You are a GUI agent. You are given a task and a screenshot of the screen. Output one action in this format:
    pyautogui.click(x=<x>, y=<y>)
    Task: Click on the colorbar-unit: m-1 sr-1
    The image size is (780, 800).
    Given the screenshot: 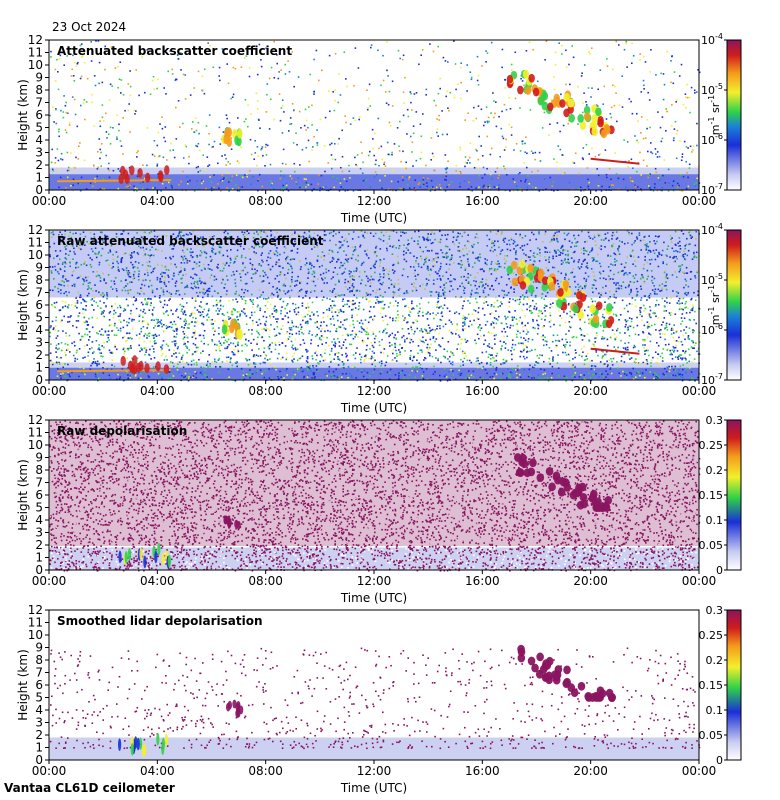 What is the action you would take?
    pyautogui.click(x=714, y=305)
    